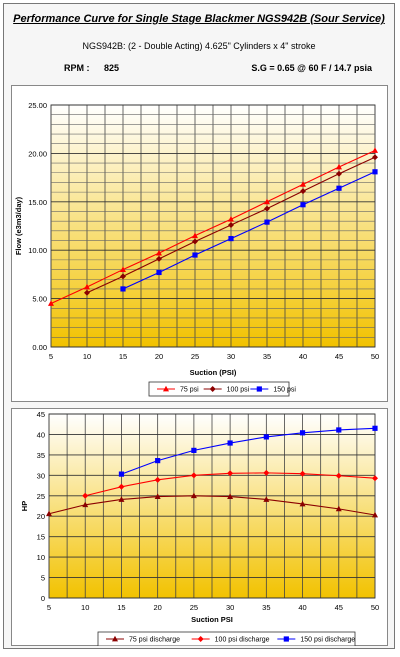 Image resolution: width=400 pixels, height=657 pixels. What do you see at coordinates (212, 619) in the screenshot?
I see `hp-x-axis-title: Suction PSI` at bounding box center [212, 619].